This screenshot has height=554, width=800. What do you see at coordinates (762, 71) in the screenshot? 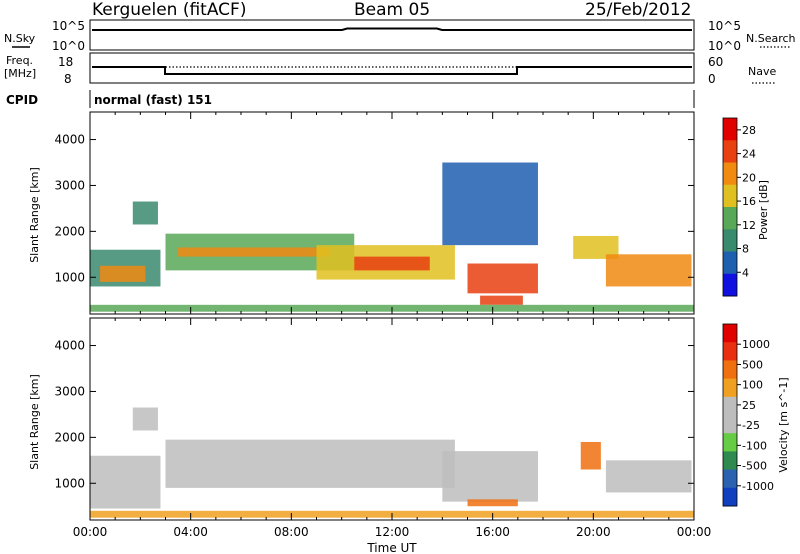
I see `nave-label: Nave` at bounding box center [762, 71].